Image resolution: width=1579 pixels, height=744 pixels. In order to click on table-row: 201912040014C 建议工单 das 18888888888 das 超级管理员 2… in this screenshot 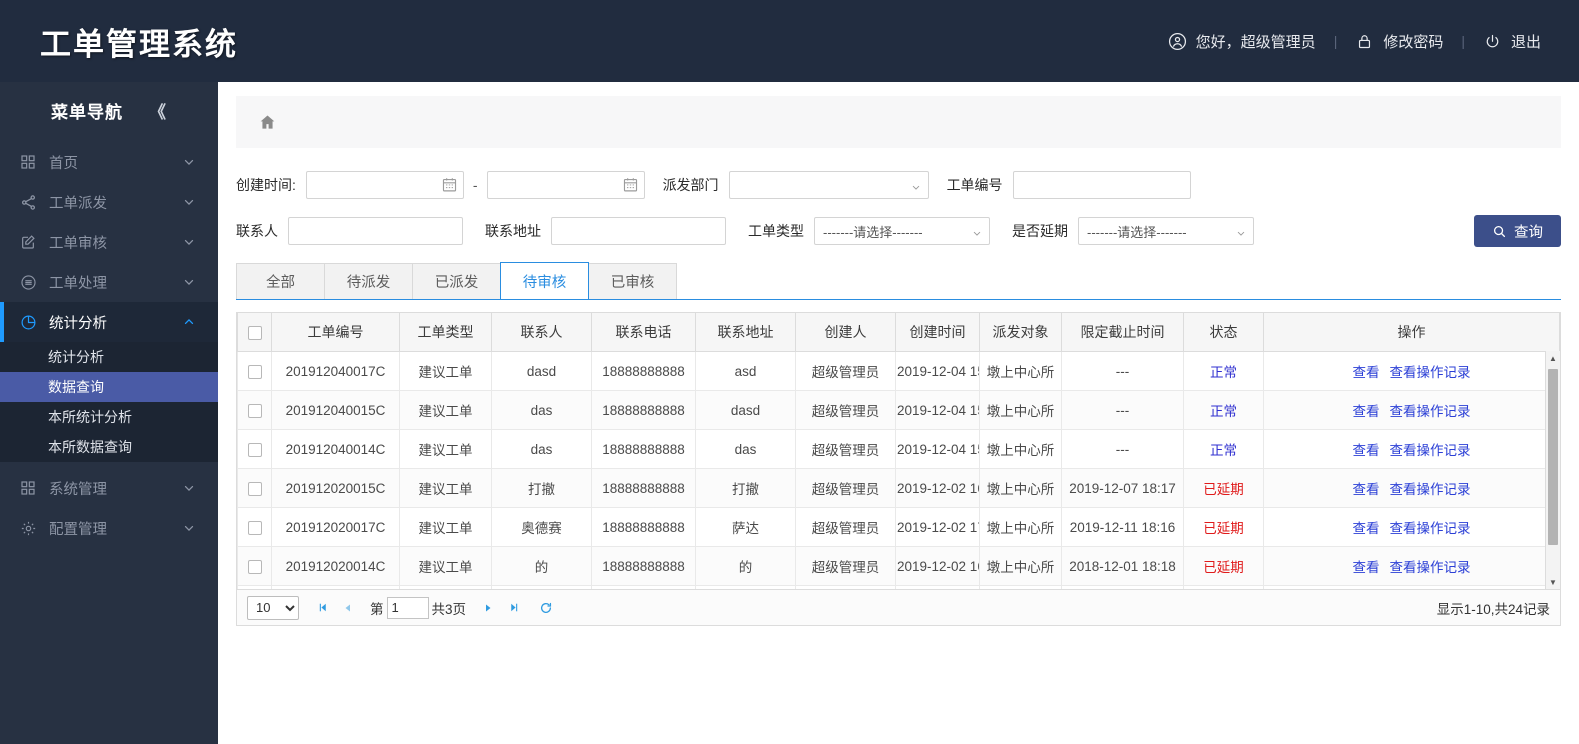, I will do `click(898, 449)`.